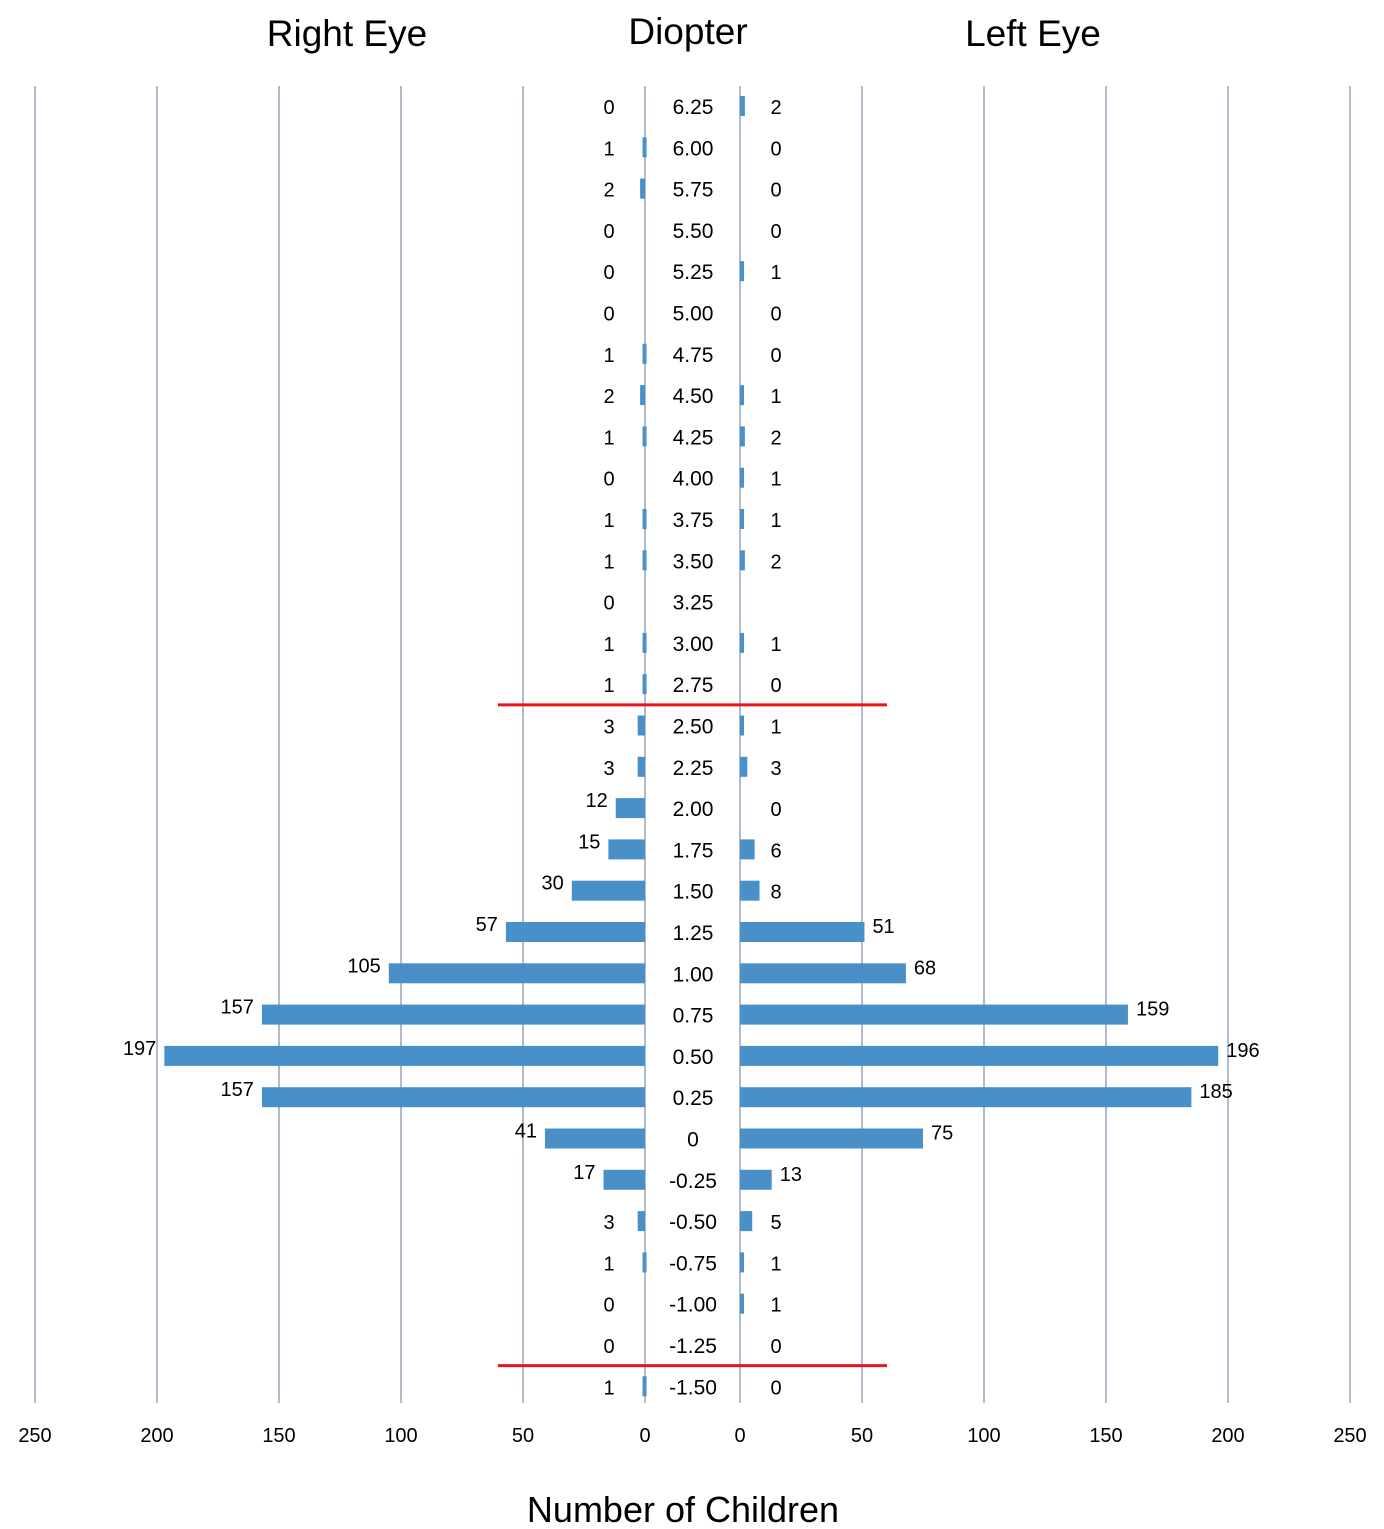 This screenshot has width=1384, height=1529. Describe the element at coordinates (775, 1223) in the screenshot. I see `data-label-left-eye: 5` at that location.